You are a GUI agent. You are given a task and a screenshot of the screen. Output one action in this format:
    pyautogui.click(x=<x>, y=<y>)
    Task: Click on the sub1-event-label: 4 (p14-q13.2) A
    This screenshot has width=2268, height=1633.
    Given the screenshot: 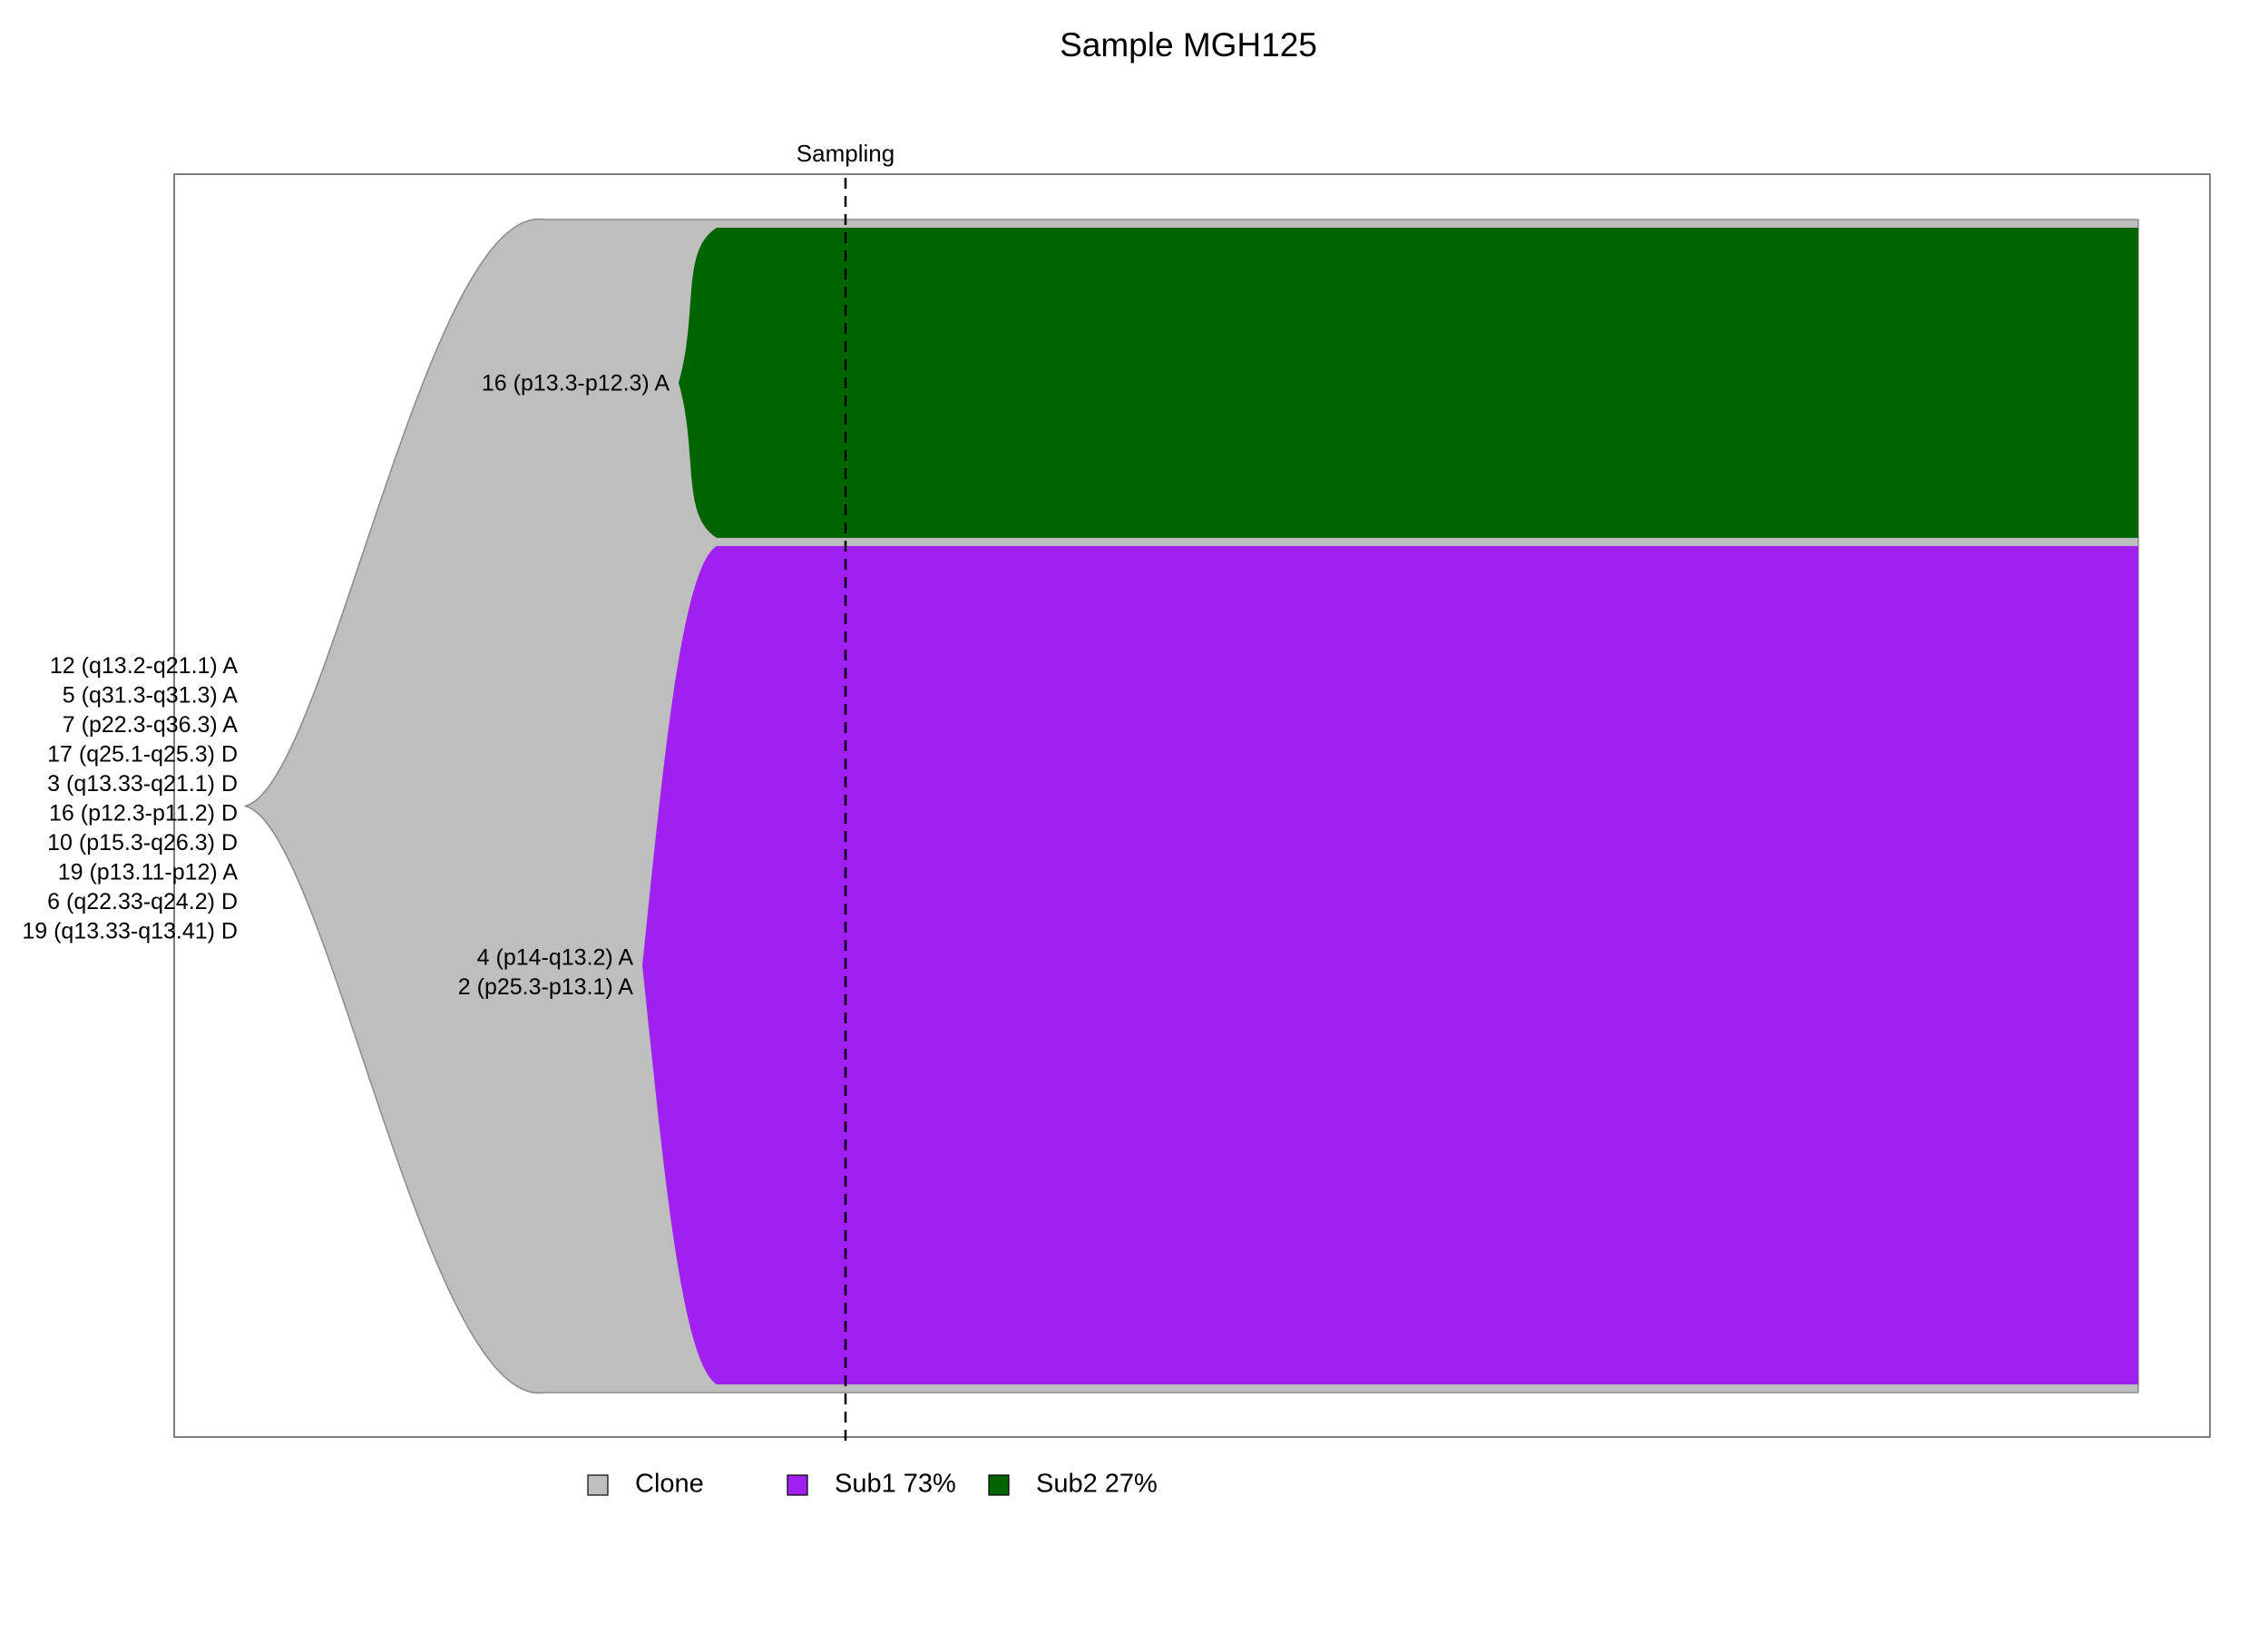 What is the action you would take?
    pyautogui.click(x=556, y=957)
    